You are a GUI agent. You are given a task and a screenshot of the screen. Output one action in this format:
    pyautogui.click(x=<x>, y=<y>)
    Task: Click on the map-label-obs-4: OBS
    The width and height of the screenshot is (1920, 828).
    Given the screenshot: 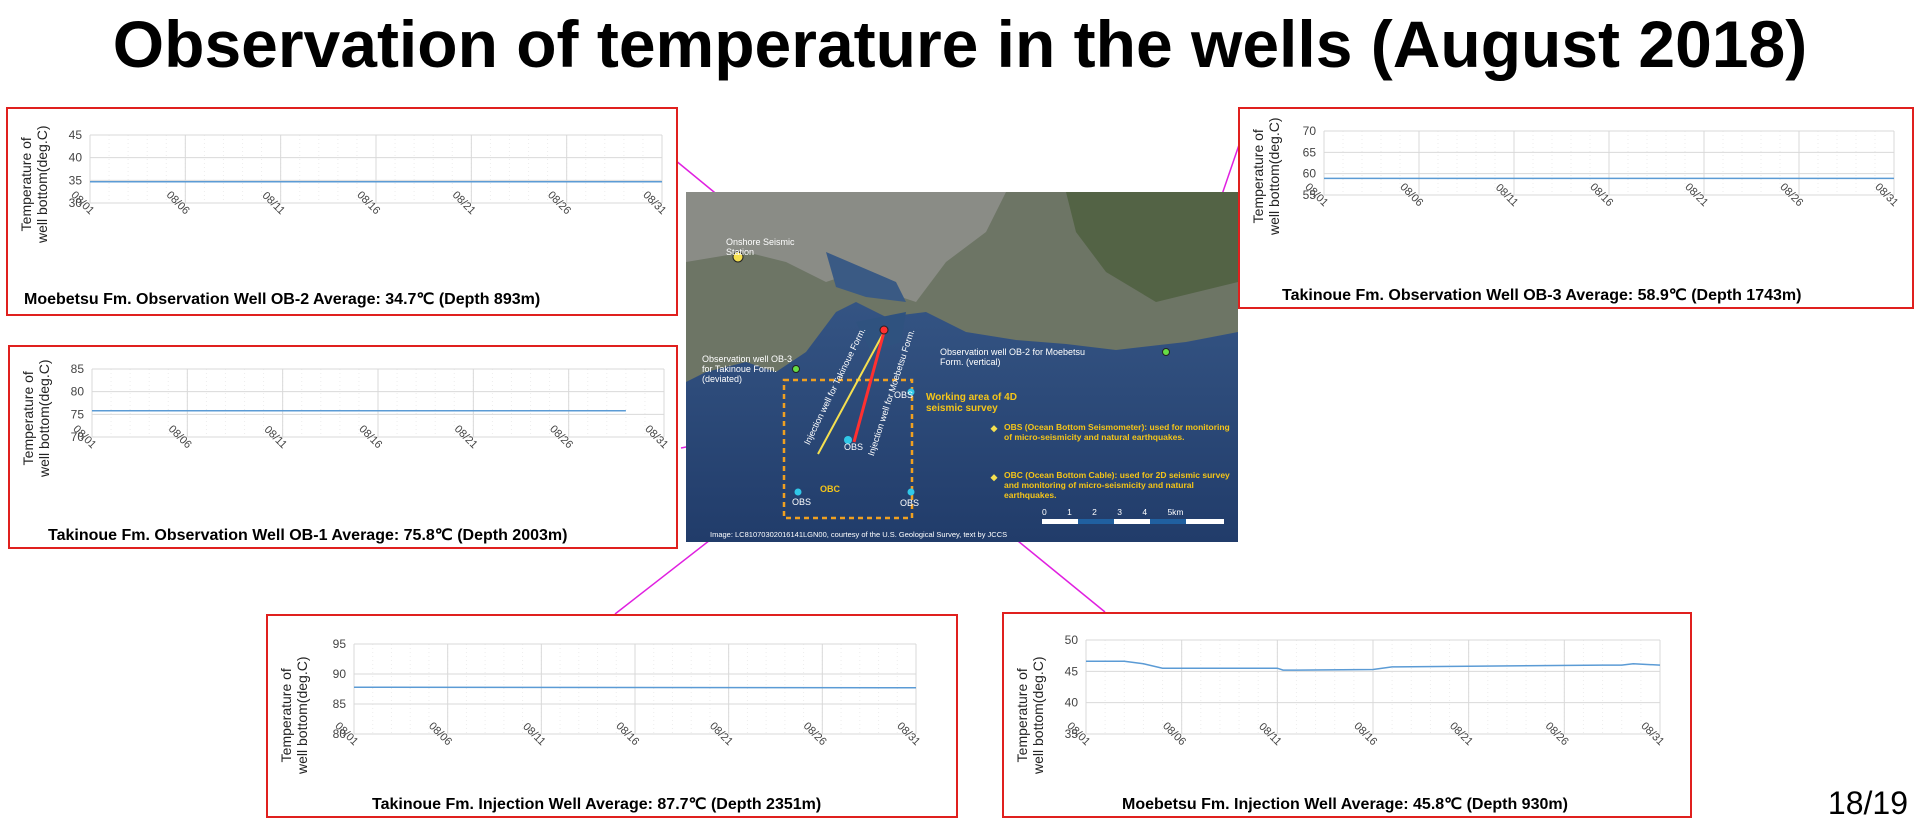 What is the action you would take?
    pyautogui.click(x=904, y=395)
    